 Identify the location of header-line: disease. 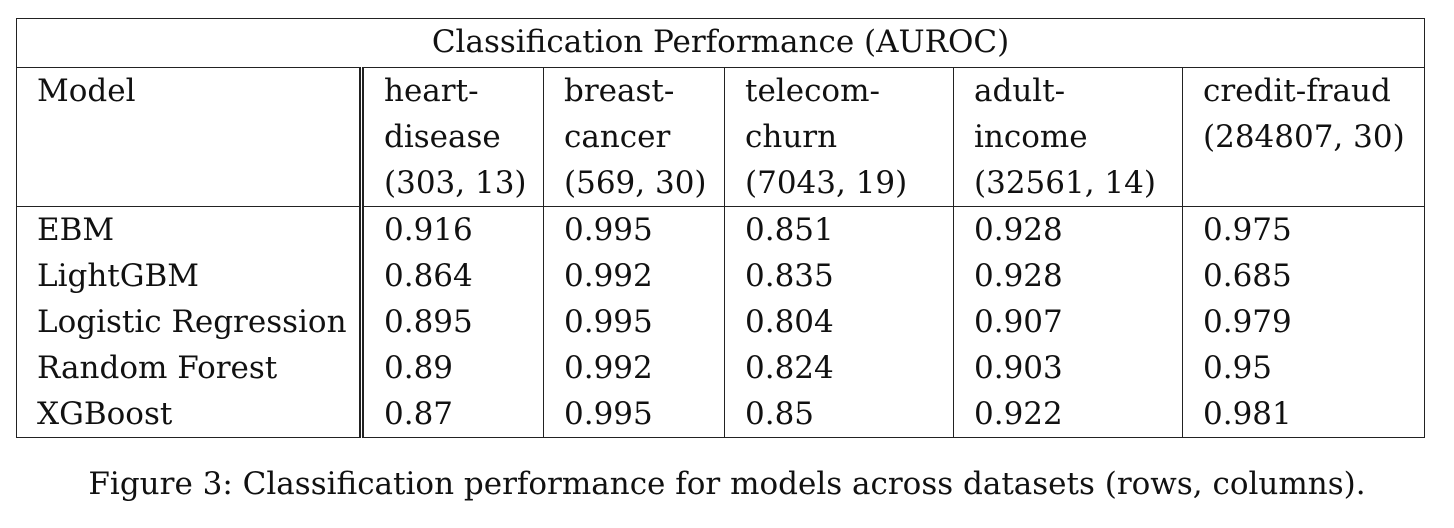
(442, 137).